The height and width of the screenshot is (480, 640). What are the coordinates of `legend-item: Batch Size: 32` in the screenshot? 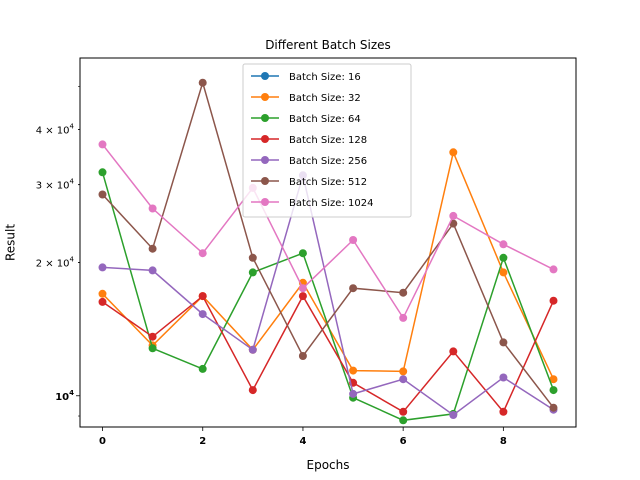 It's located at (306, 98).